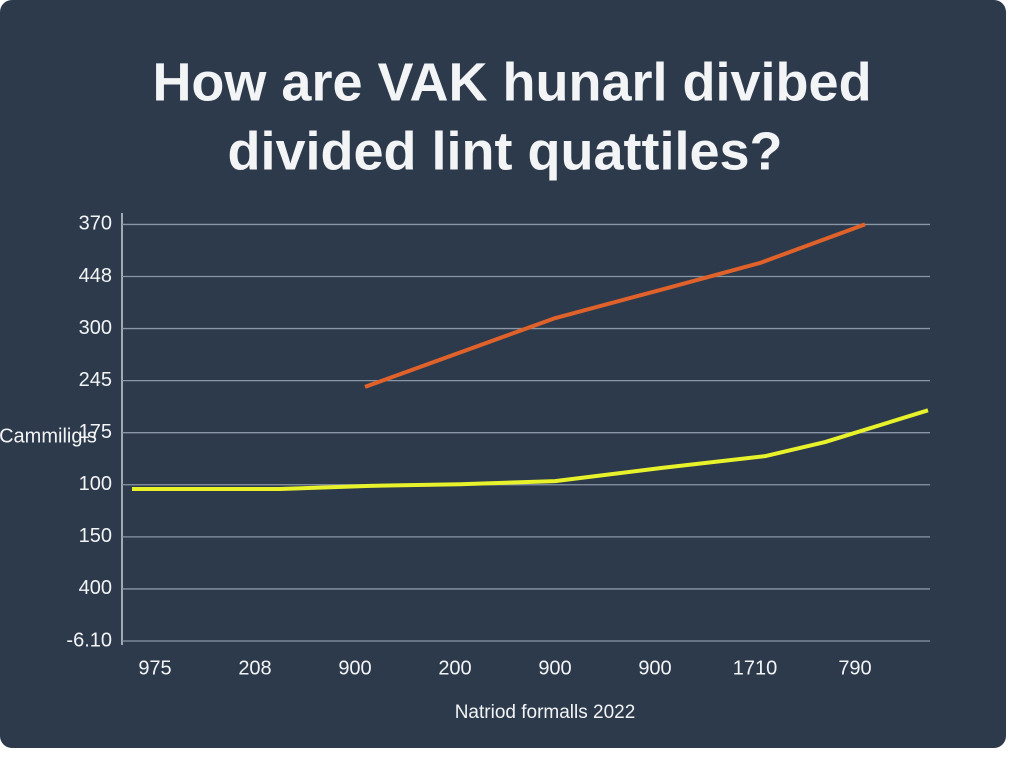 This screenshot has width=1024, height=768. What do you see at coordinates (854, 668) in the screenshot?
I see `x-tick-label: 790` at bounding box center [854, 668].